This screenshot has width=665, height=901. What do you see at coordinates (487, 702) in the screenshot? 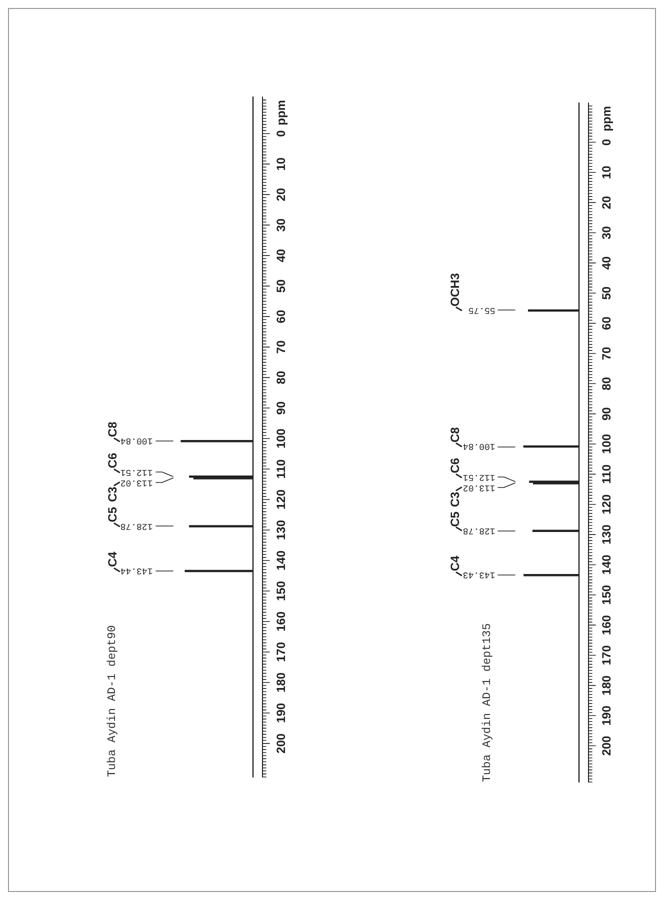
I see `text: Tuba Aydin AD-1 dept135` at bounding box center [487, 702].